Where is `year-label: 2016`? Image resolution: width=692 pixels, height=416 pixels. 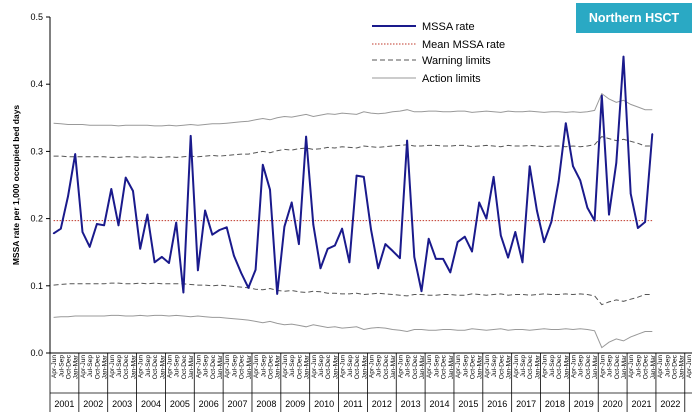
year-label: 2016 is located at coordinates (497, 404).